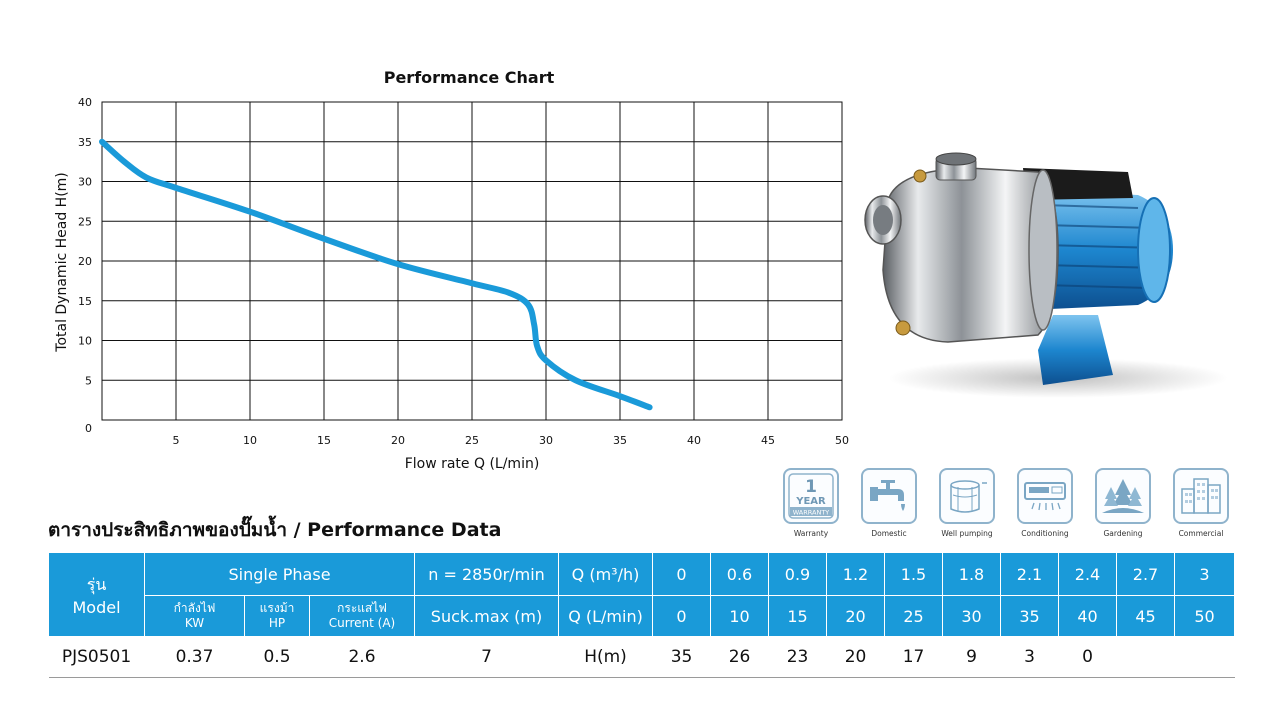 The image size is (1280, 720). What do you see at coordinates (362, 608) in the screenshot?
I see `current-header-thai: กระแสไฟ` at bounding box center [362, 608].